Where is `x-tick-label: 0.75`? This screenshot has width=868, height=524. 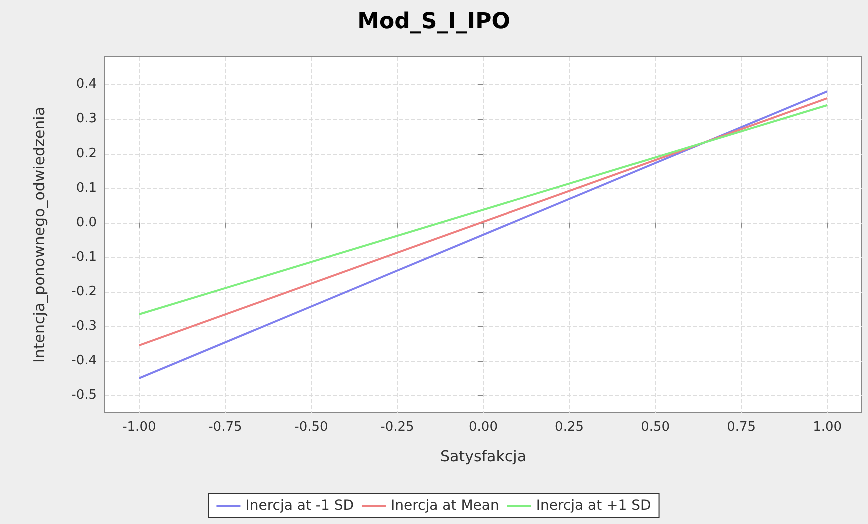 x-tick-label: 0.75 is located at coordinates (741, 427).